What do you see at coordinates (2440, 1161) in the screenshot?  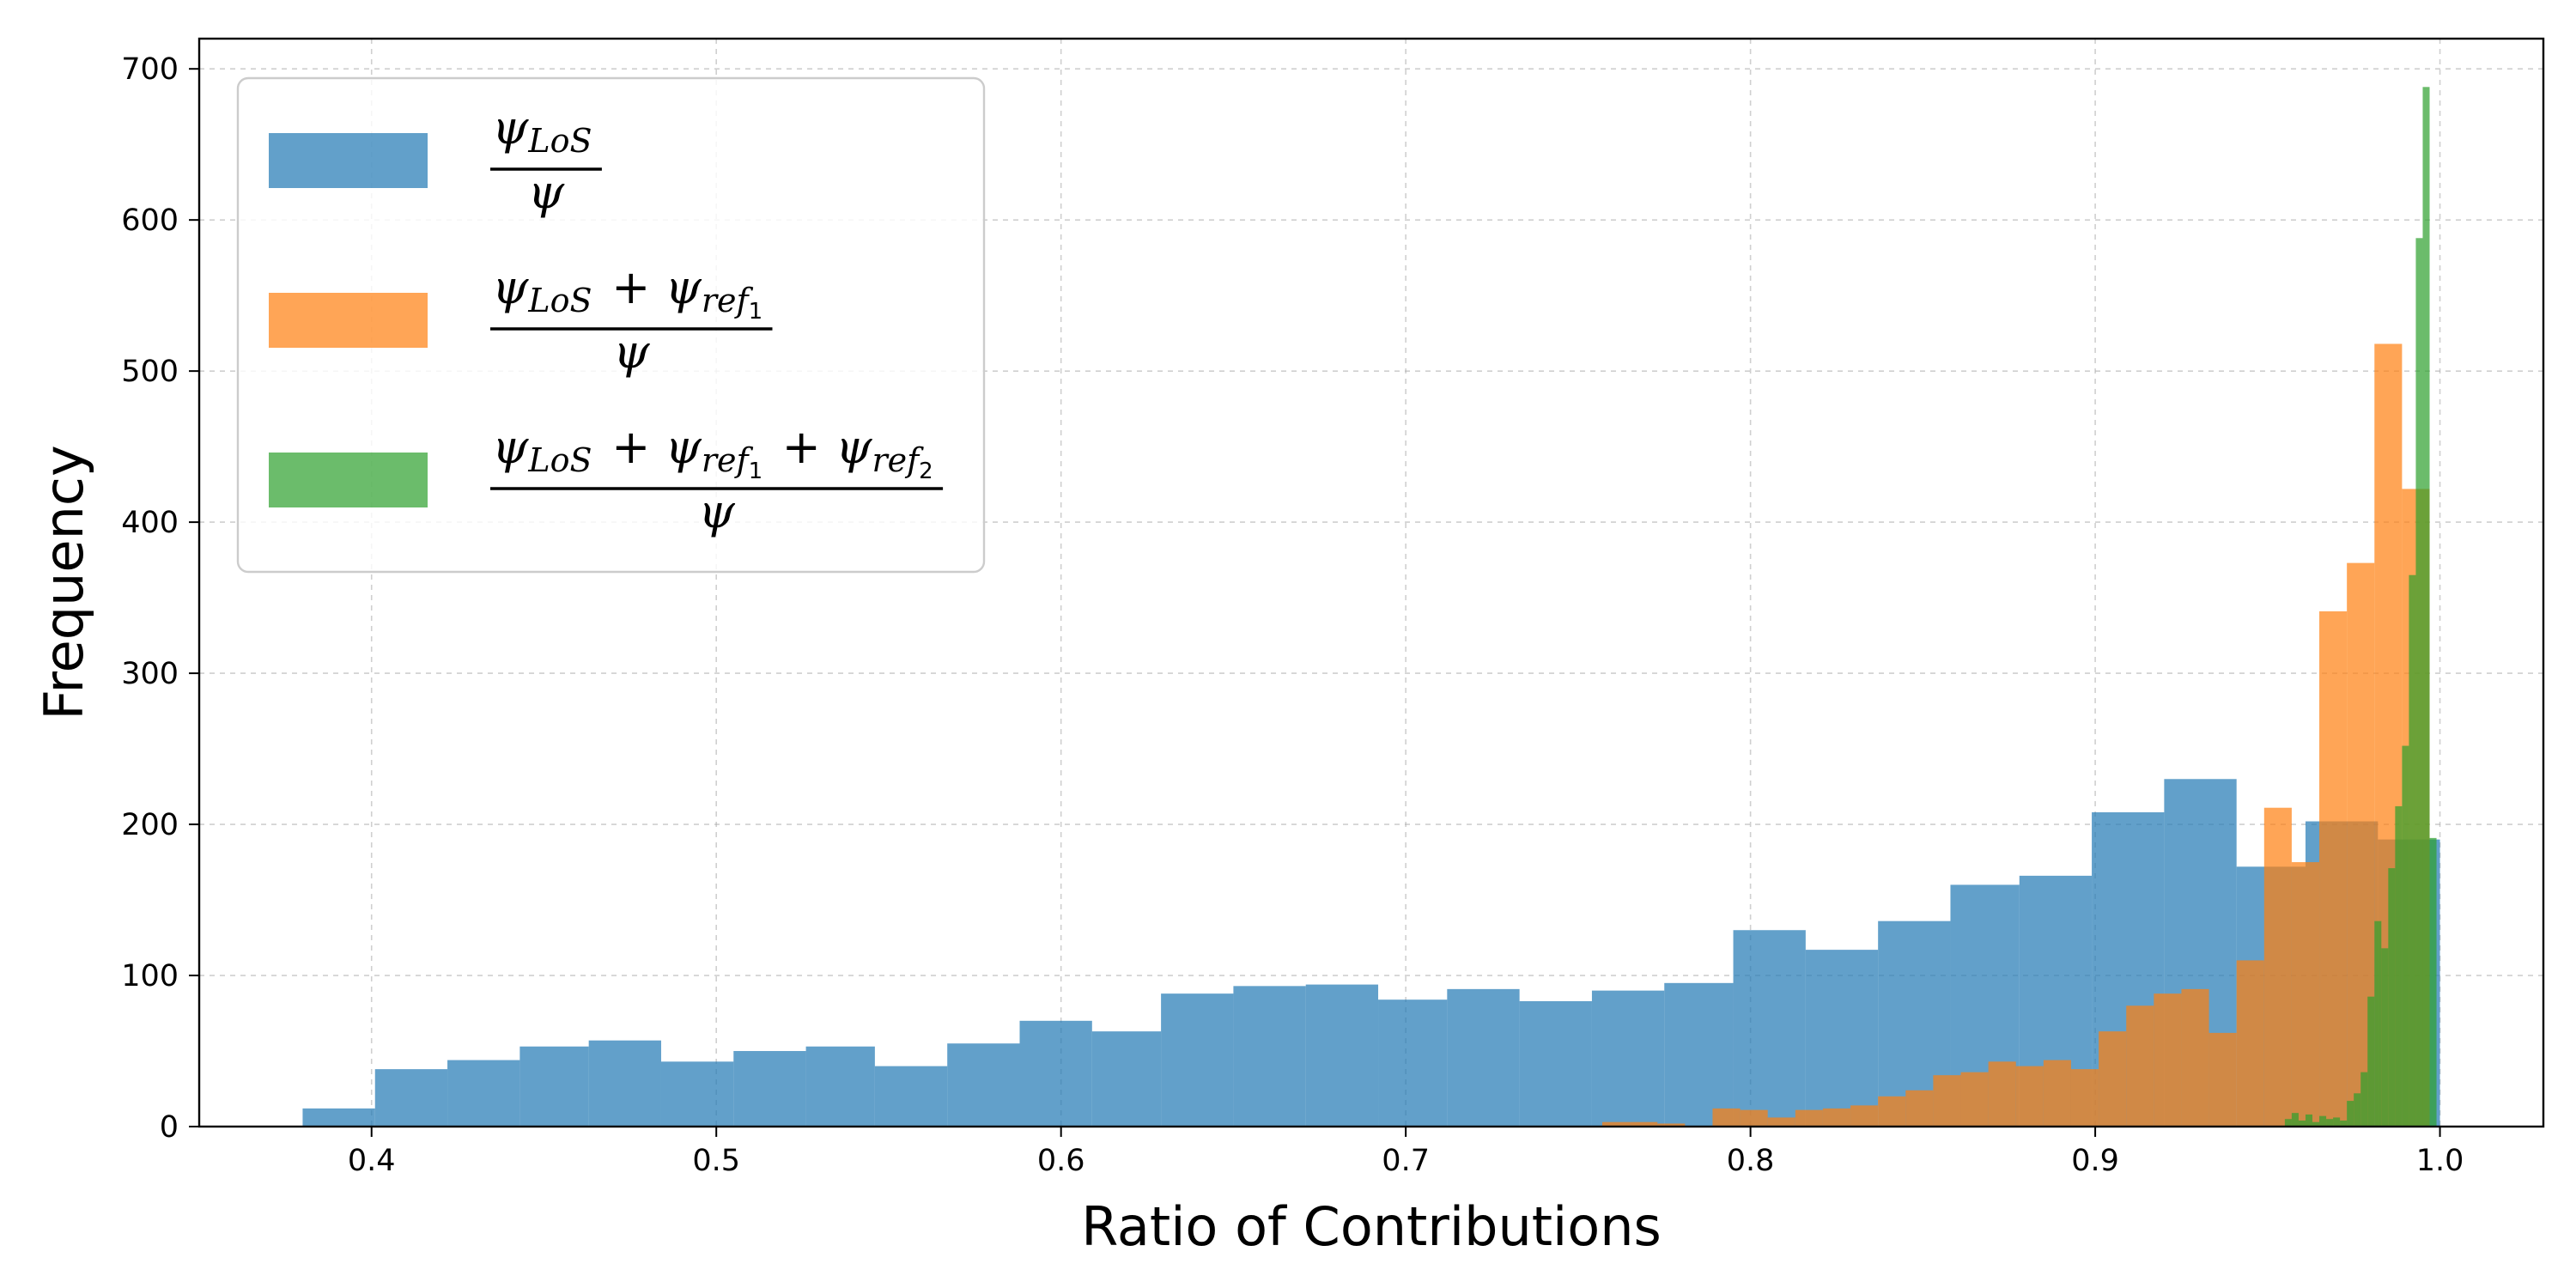 I see `x-tick-label: 1.0` at bounding box center [2440, 1161].